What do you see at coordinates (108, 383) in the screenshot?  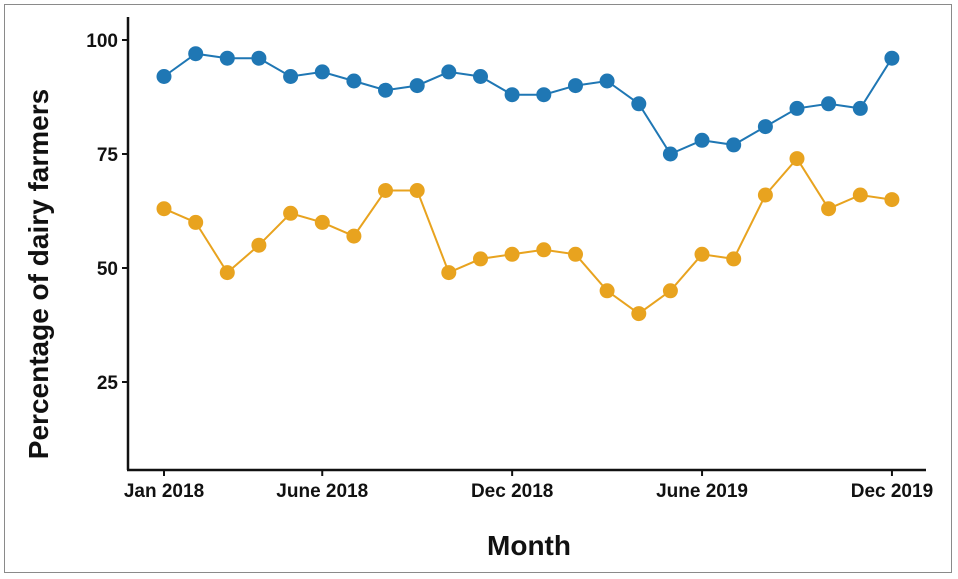 I see `y-tick-label: 25` at bounding box center [108, 383].